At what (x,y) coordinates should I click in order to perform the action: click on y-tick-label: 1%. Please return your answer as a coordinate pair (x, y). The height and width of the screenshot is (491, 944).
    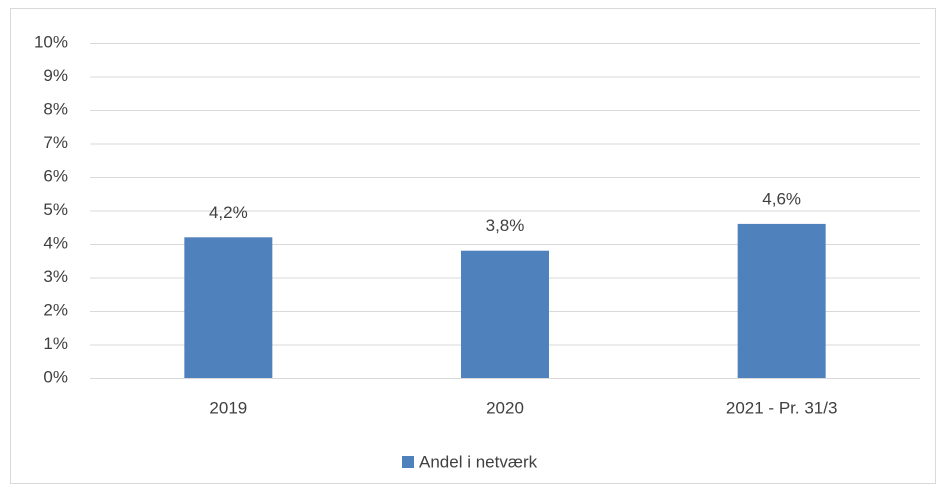
    Looking at the image, I should click on (55, 343).